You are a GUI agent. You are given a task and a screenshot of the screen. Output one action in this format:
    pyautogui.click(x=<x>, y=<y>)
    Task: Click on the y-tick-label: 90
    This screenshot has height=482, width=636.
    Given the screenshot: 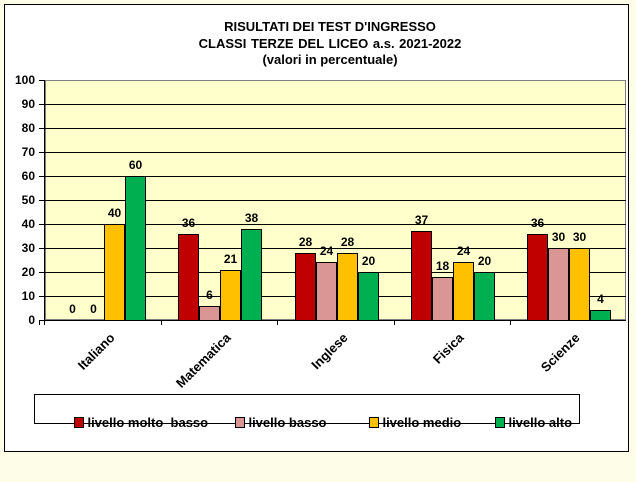 What is the action you would take?
    pyautogui.click(x=28, y=104)
    